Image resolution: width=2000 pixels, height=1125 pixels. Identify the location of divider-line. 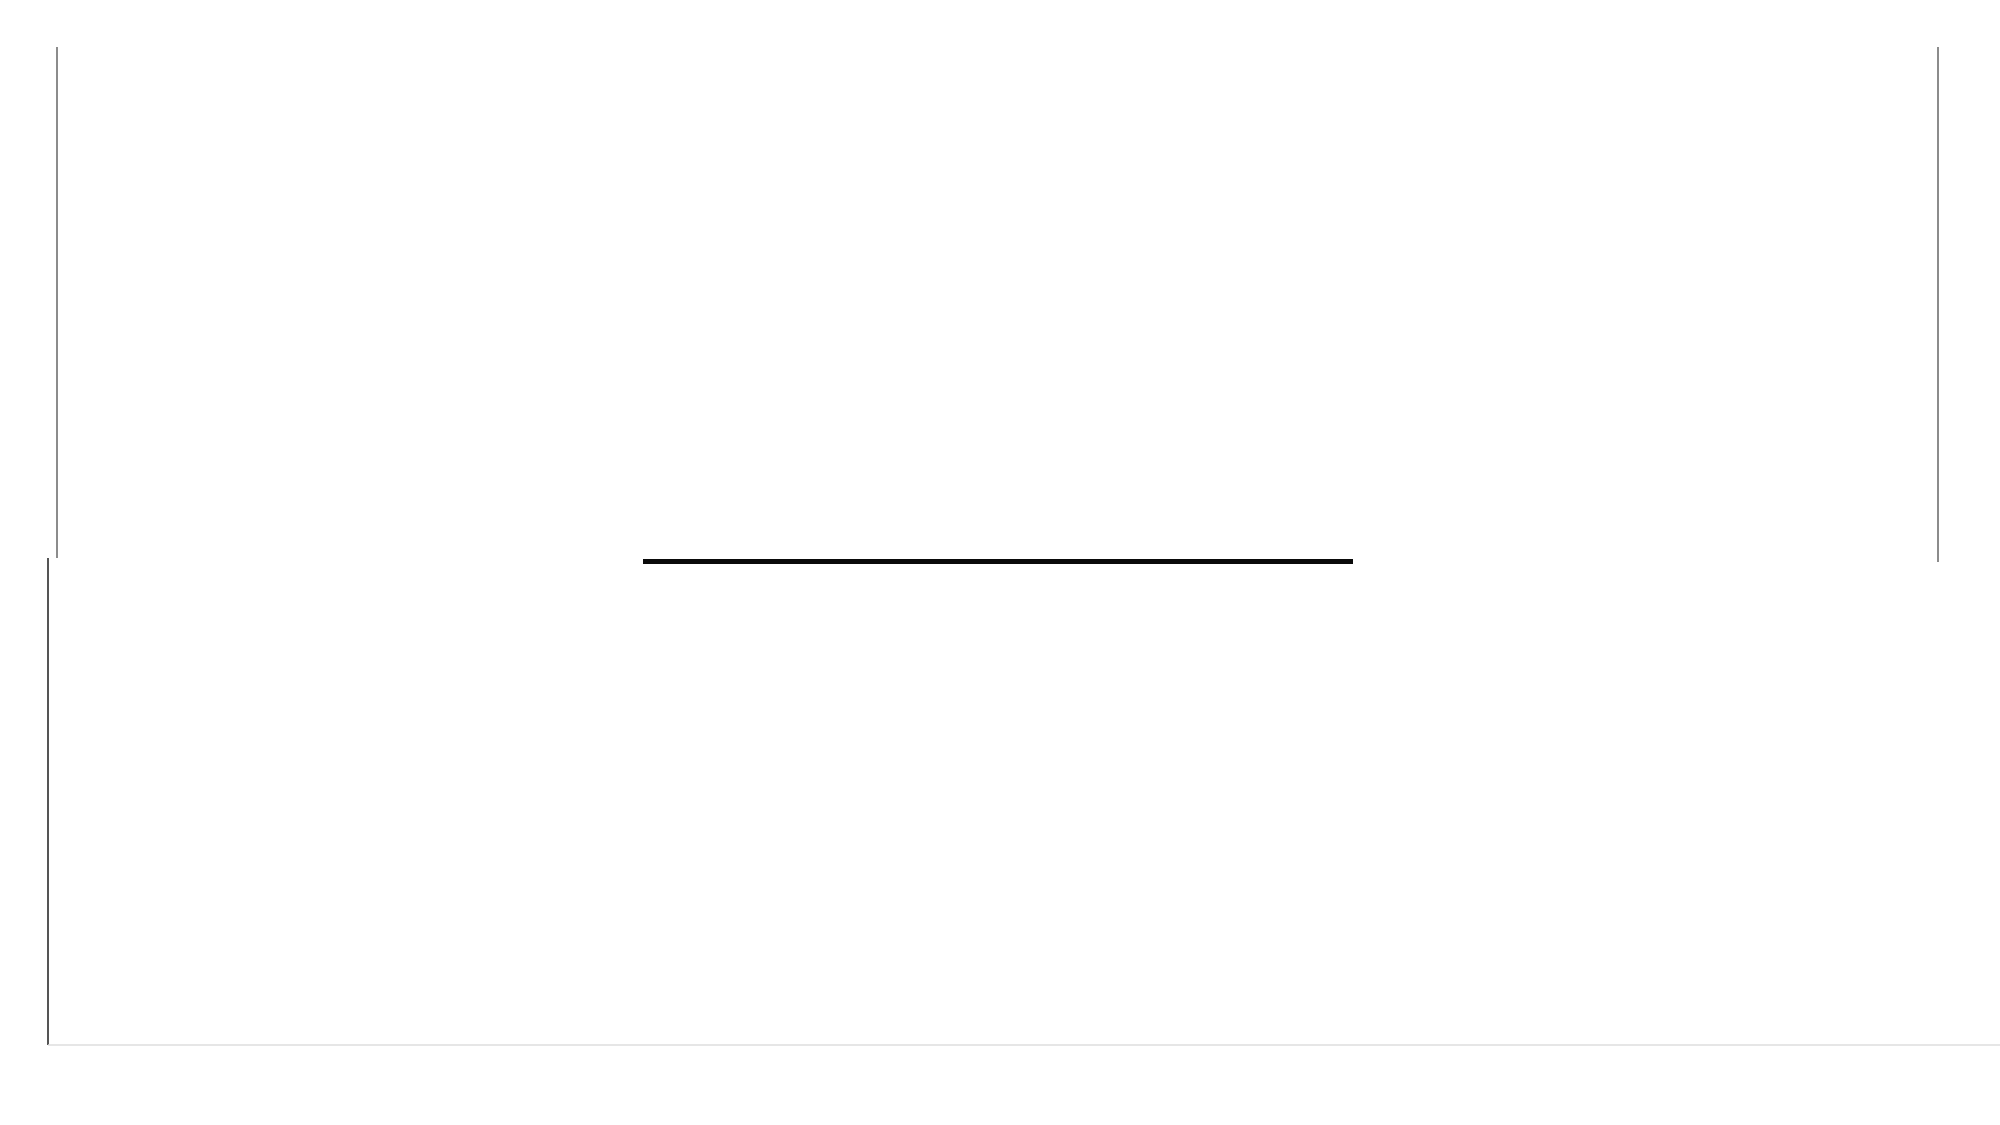
(998, 561).